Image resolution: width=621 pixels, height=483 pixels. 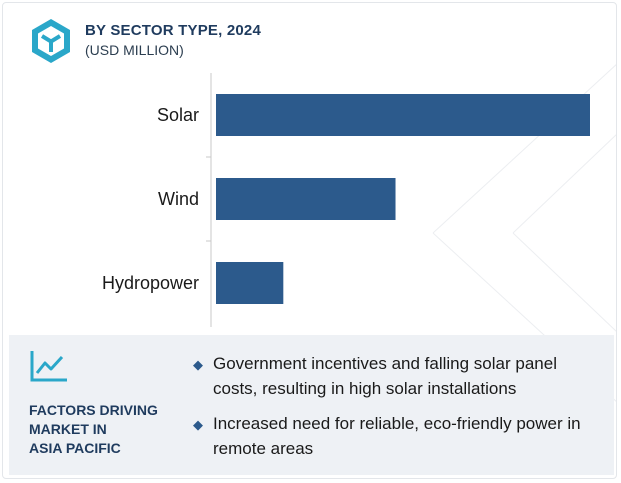 What do you see at coordinates (48, 366) in the screenshot?
I see `line-chart-icon` at bounding box center [48, 366].